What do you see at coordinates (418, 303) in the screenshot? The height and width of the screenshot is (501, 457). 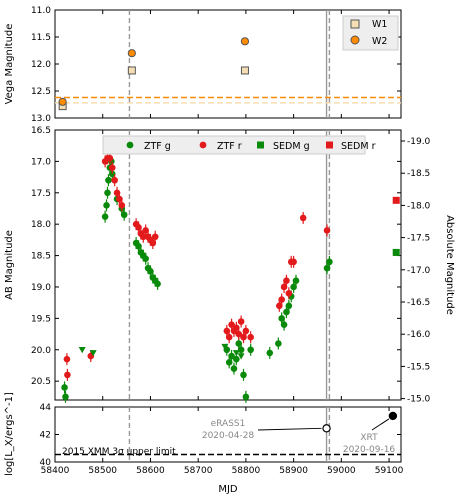 I see `right-tick-label--16.5: -16.5` at bounding box center [418, 303].